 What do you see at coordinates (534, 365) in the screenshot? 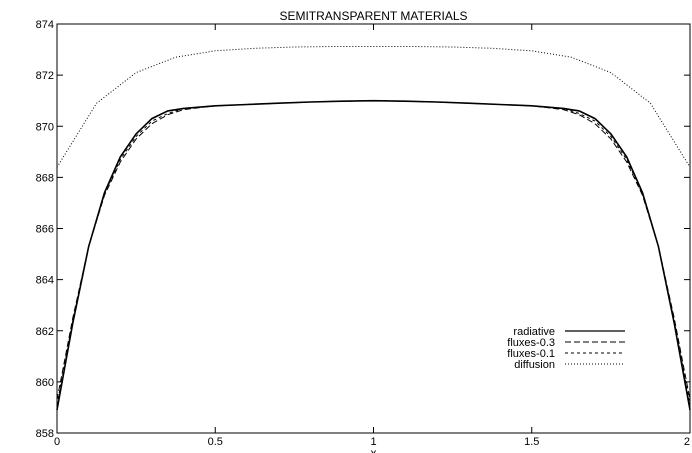
I see `legend-label: diffusion` at bounding box center [534, 365].